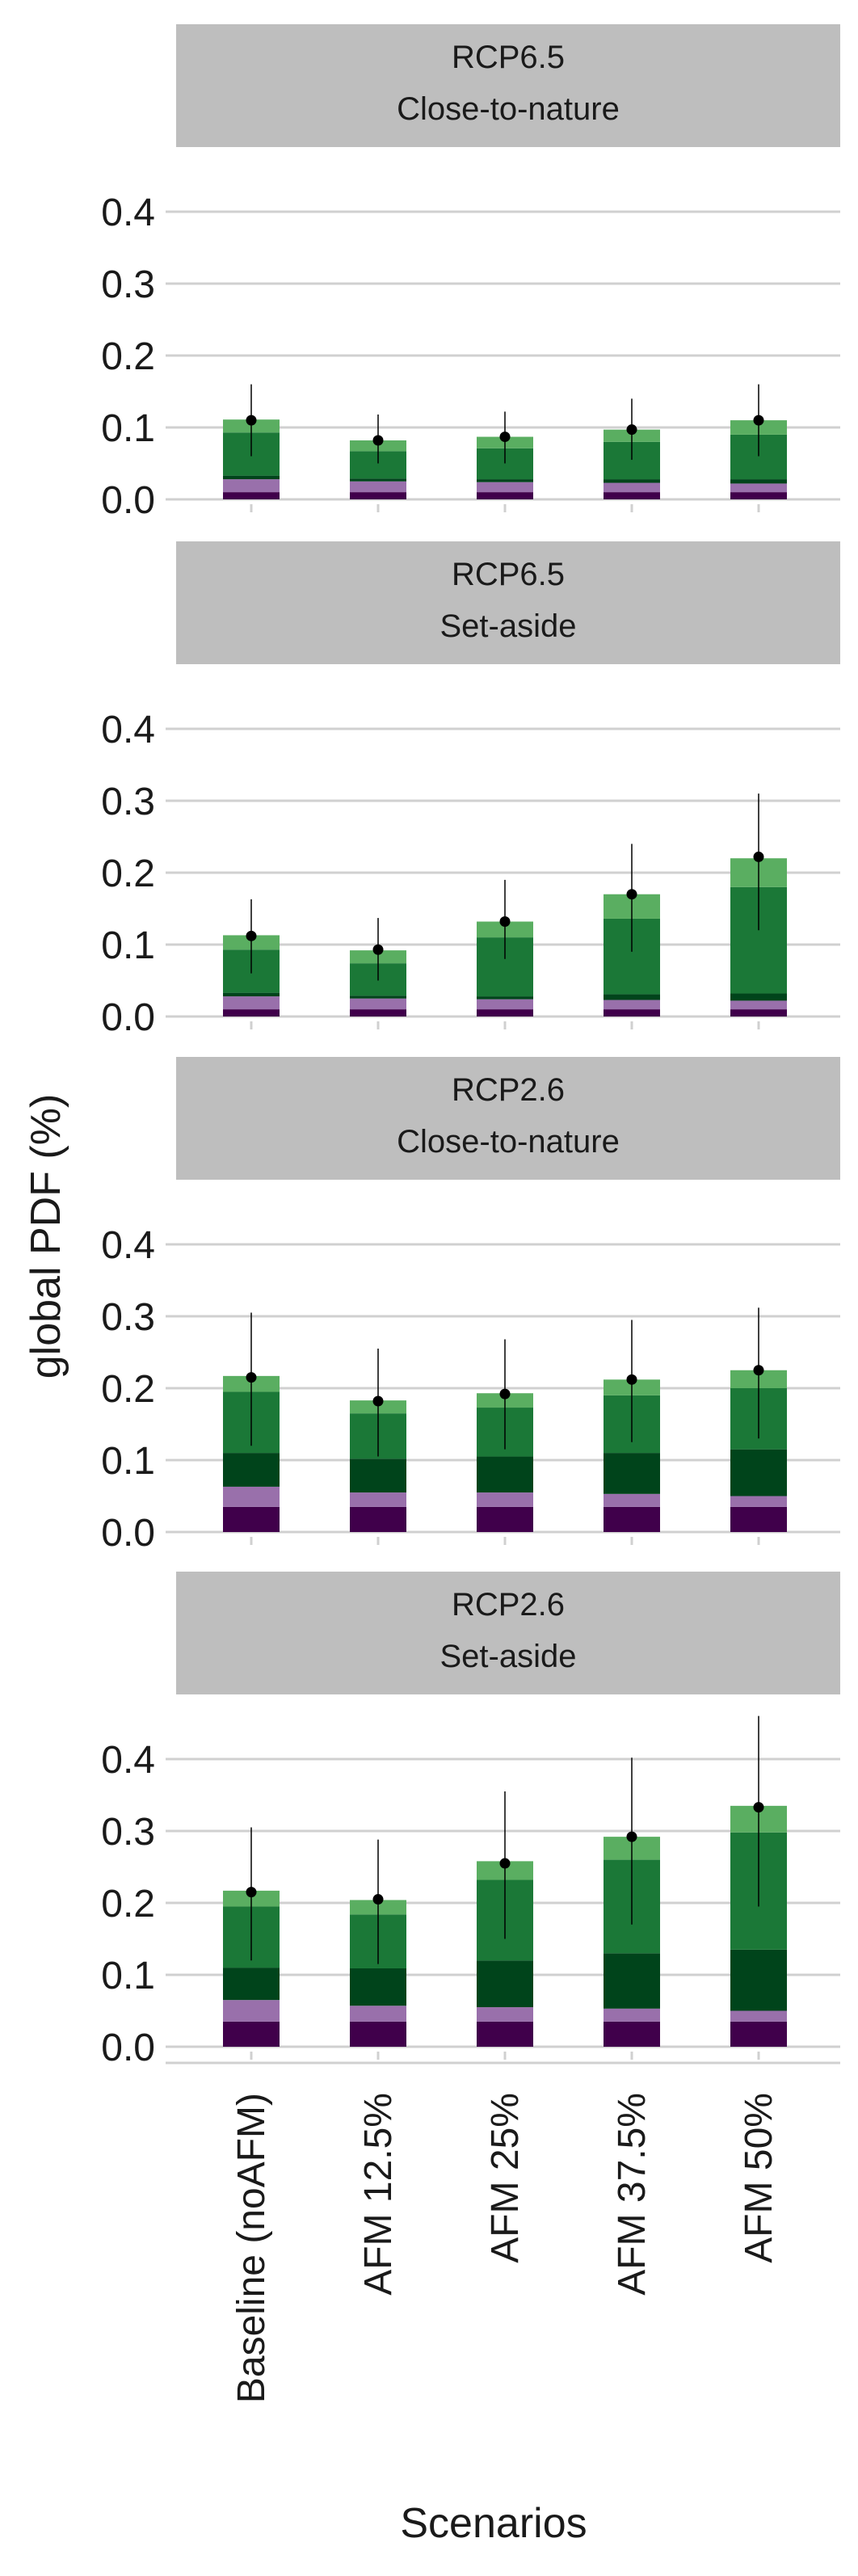 The image size is (858, 2576). I want to click on x-tick-label: AFM 12.5%, so click(378, 2194).